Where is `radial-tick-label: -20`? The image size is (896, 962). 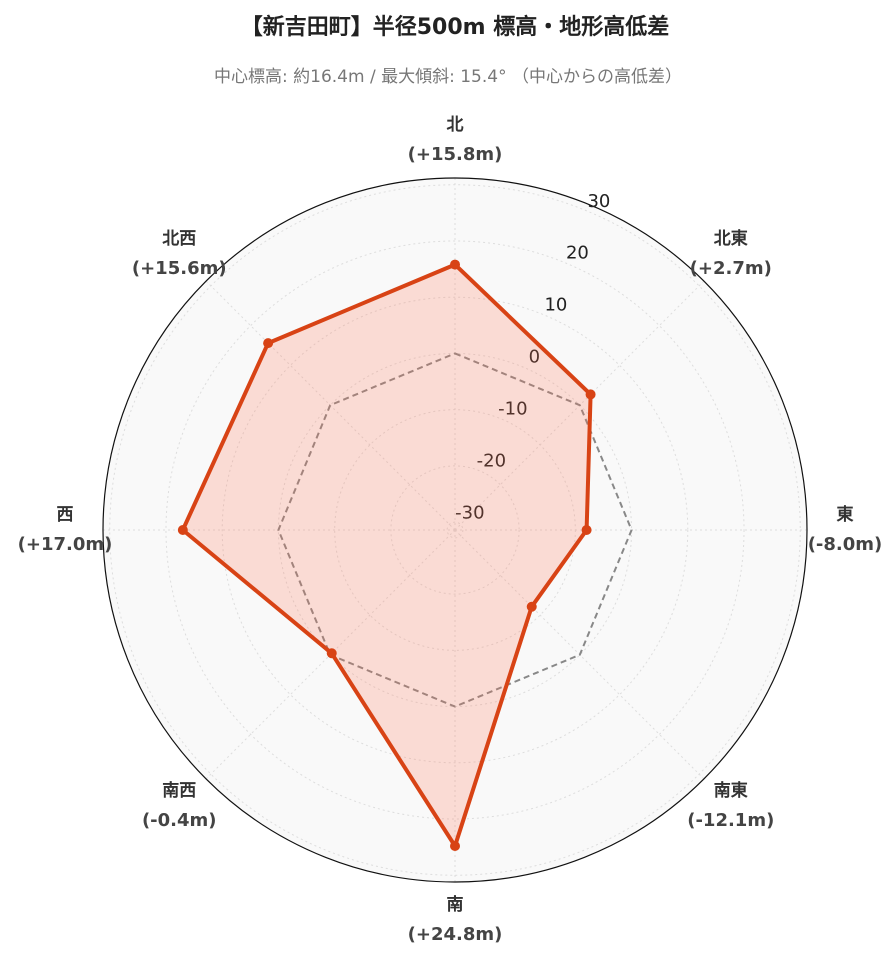 radial-tick-label: -20 is located at coordinates (491, 461).